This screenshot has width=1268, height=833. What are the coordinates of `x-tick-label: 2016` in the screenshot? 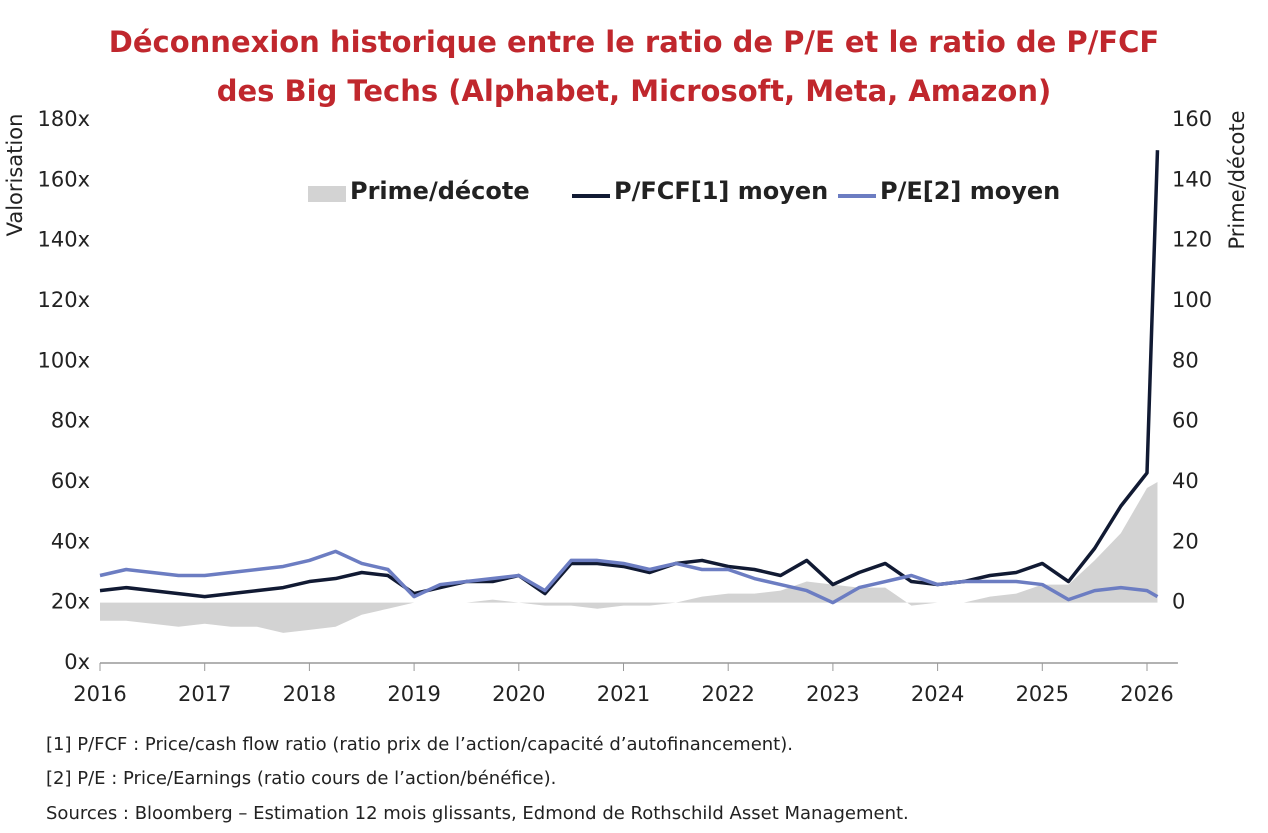 It's located at (99, 694).